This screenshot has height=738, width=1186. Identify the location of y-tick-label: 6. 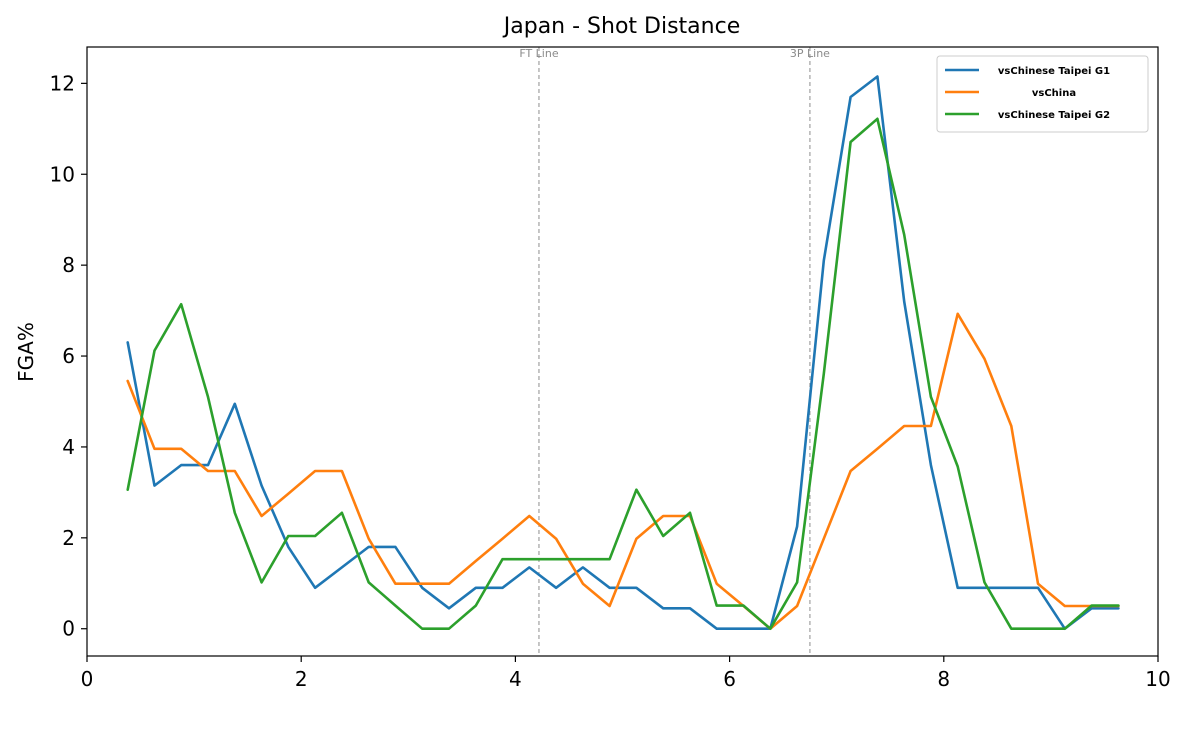
(68, 356).